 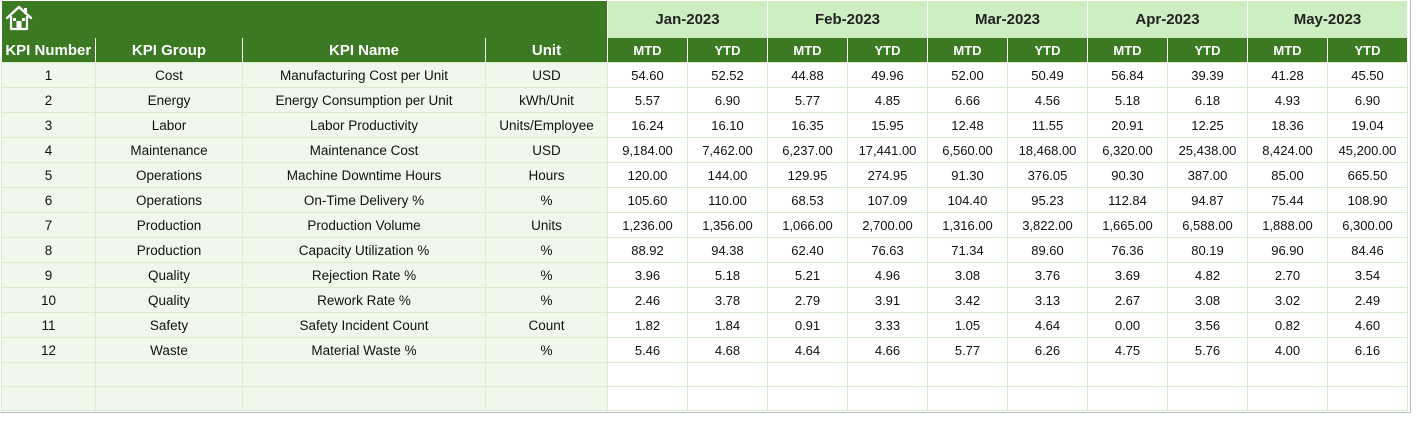 I want to click on ytd-value-cell: 95.23, so click(x=1047, y=200).